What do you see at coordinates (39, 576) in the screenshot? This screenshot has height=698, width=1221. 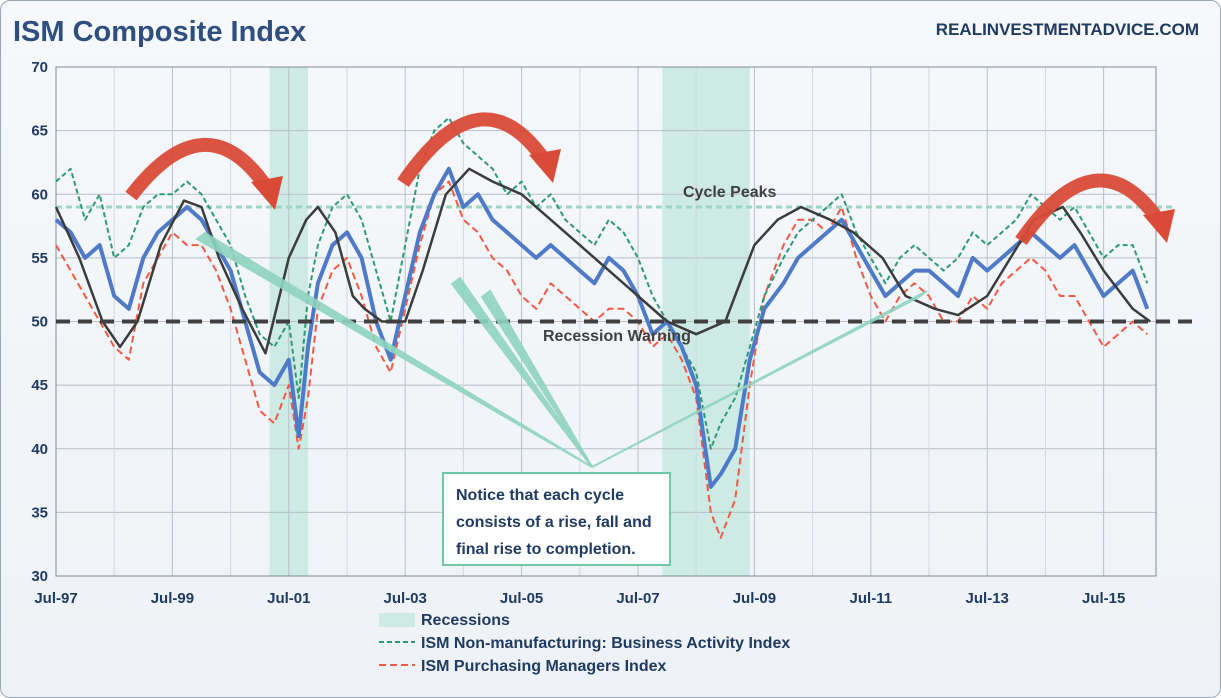 I see `y-tick-label: 30` at bounding box center [39, 576].